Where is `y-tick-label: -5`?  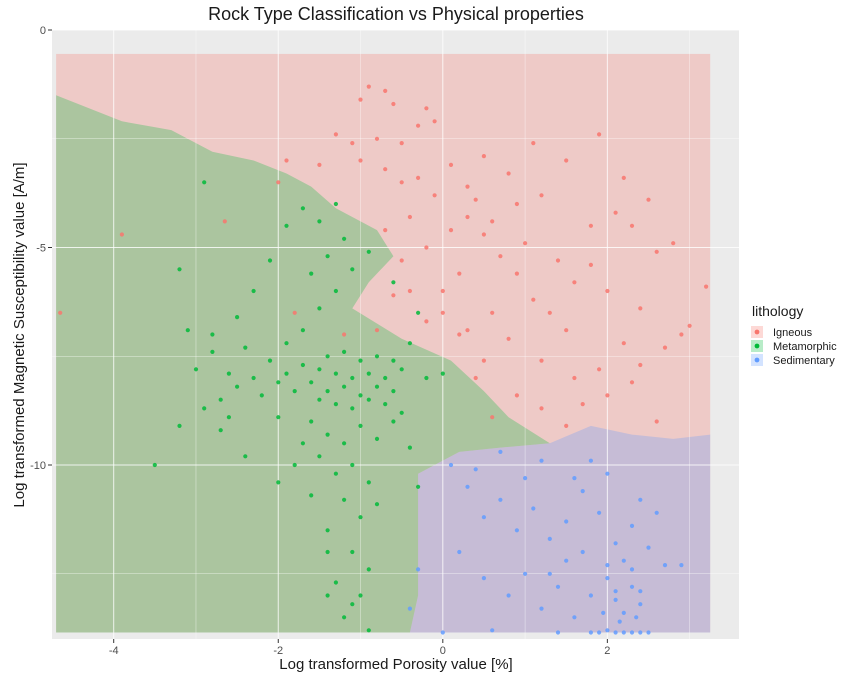 y-tick-label: -5 is located at coordinates (41, 249).